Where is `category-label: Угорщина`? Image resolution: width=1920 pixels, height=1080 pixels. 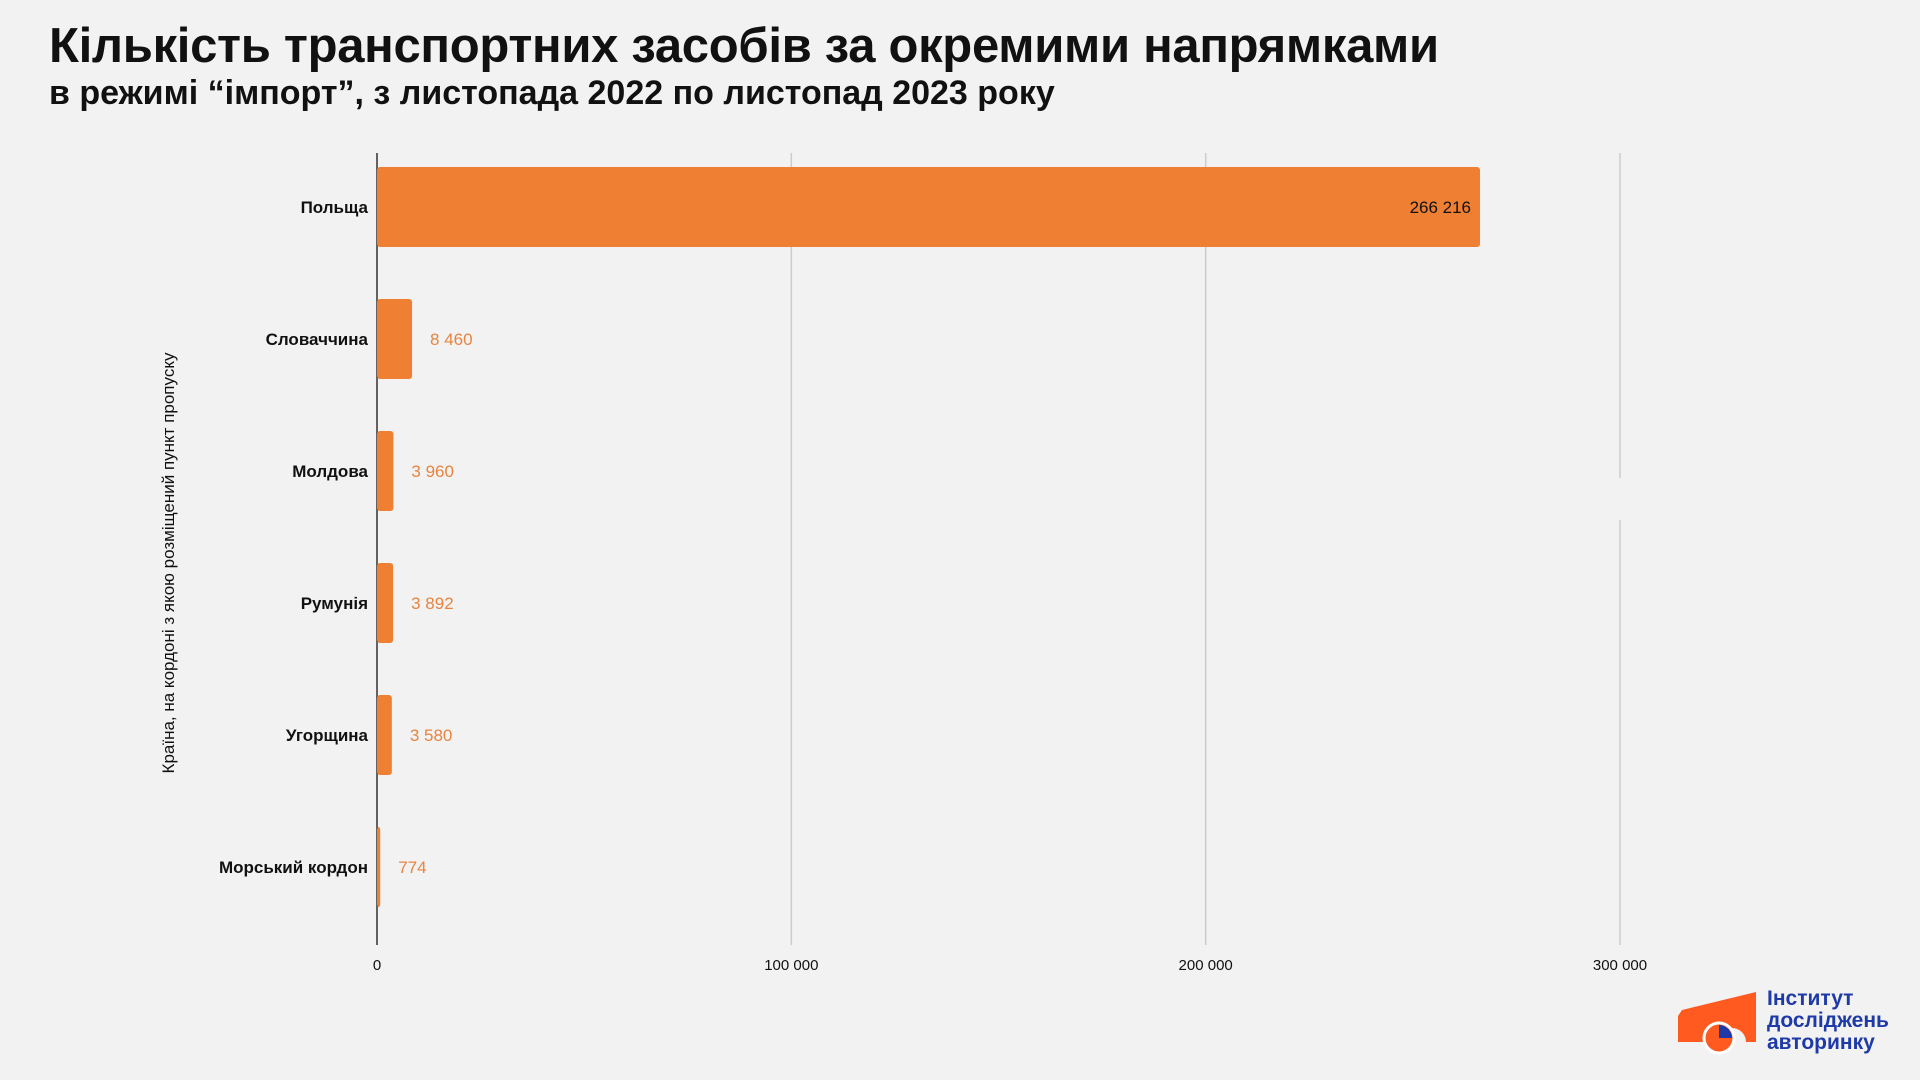
category-label: Угорщина is located at coordinates (327, 735).